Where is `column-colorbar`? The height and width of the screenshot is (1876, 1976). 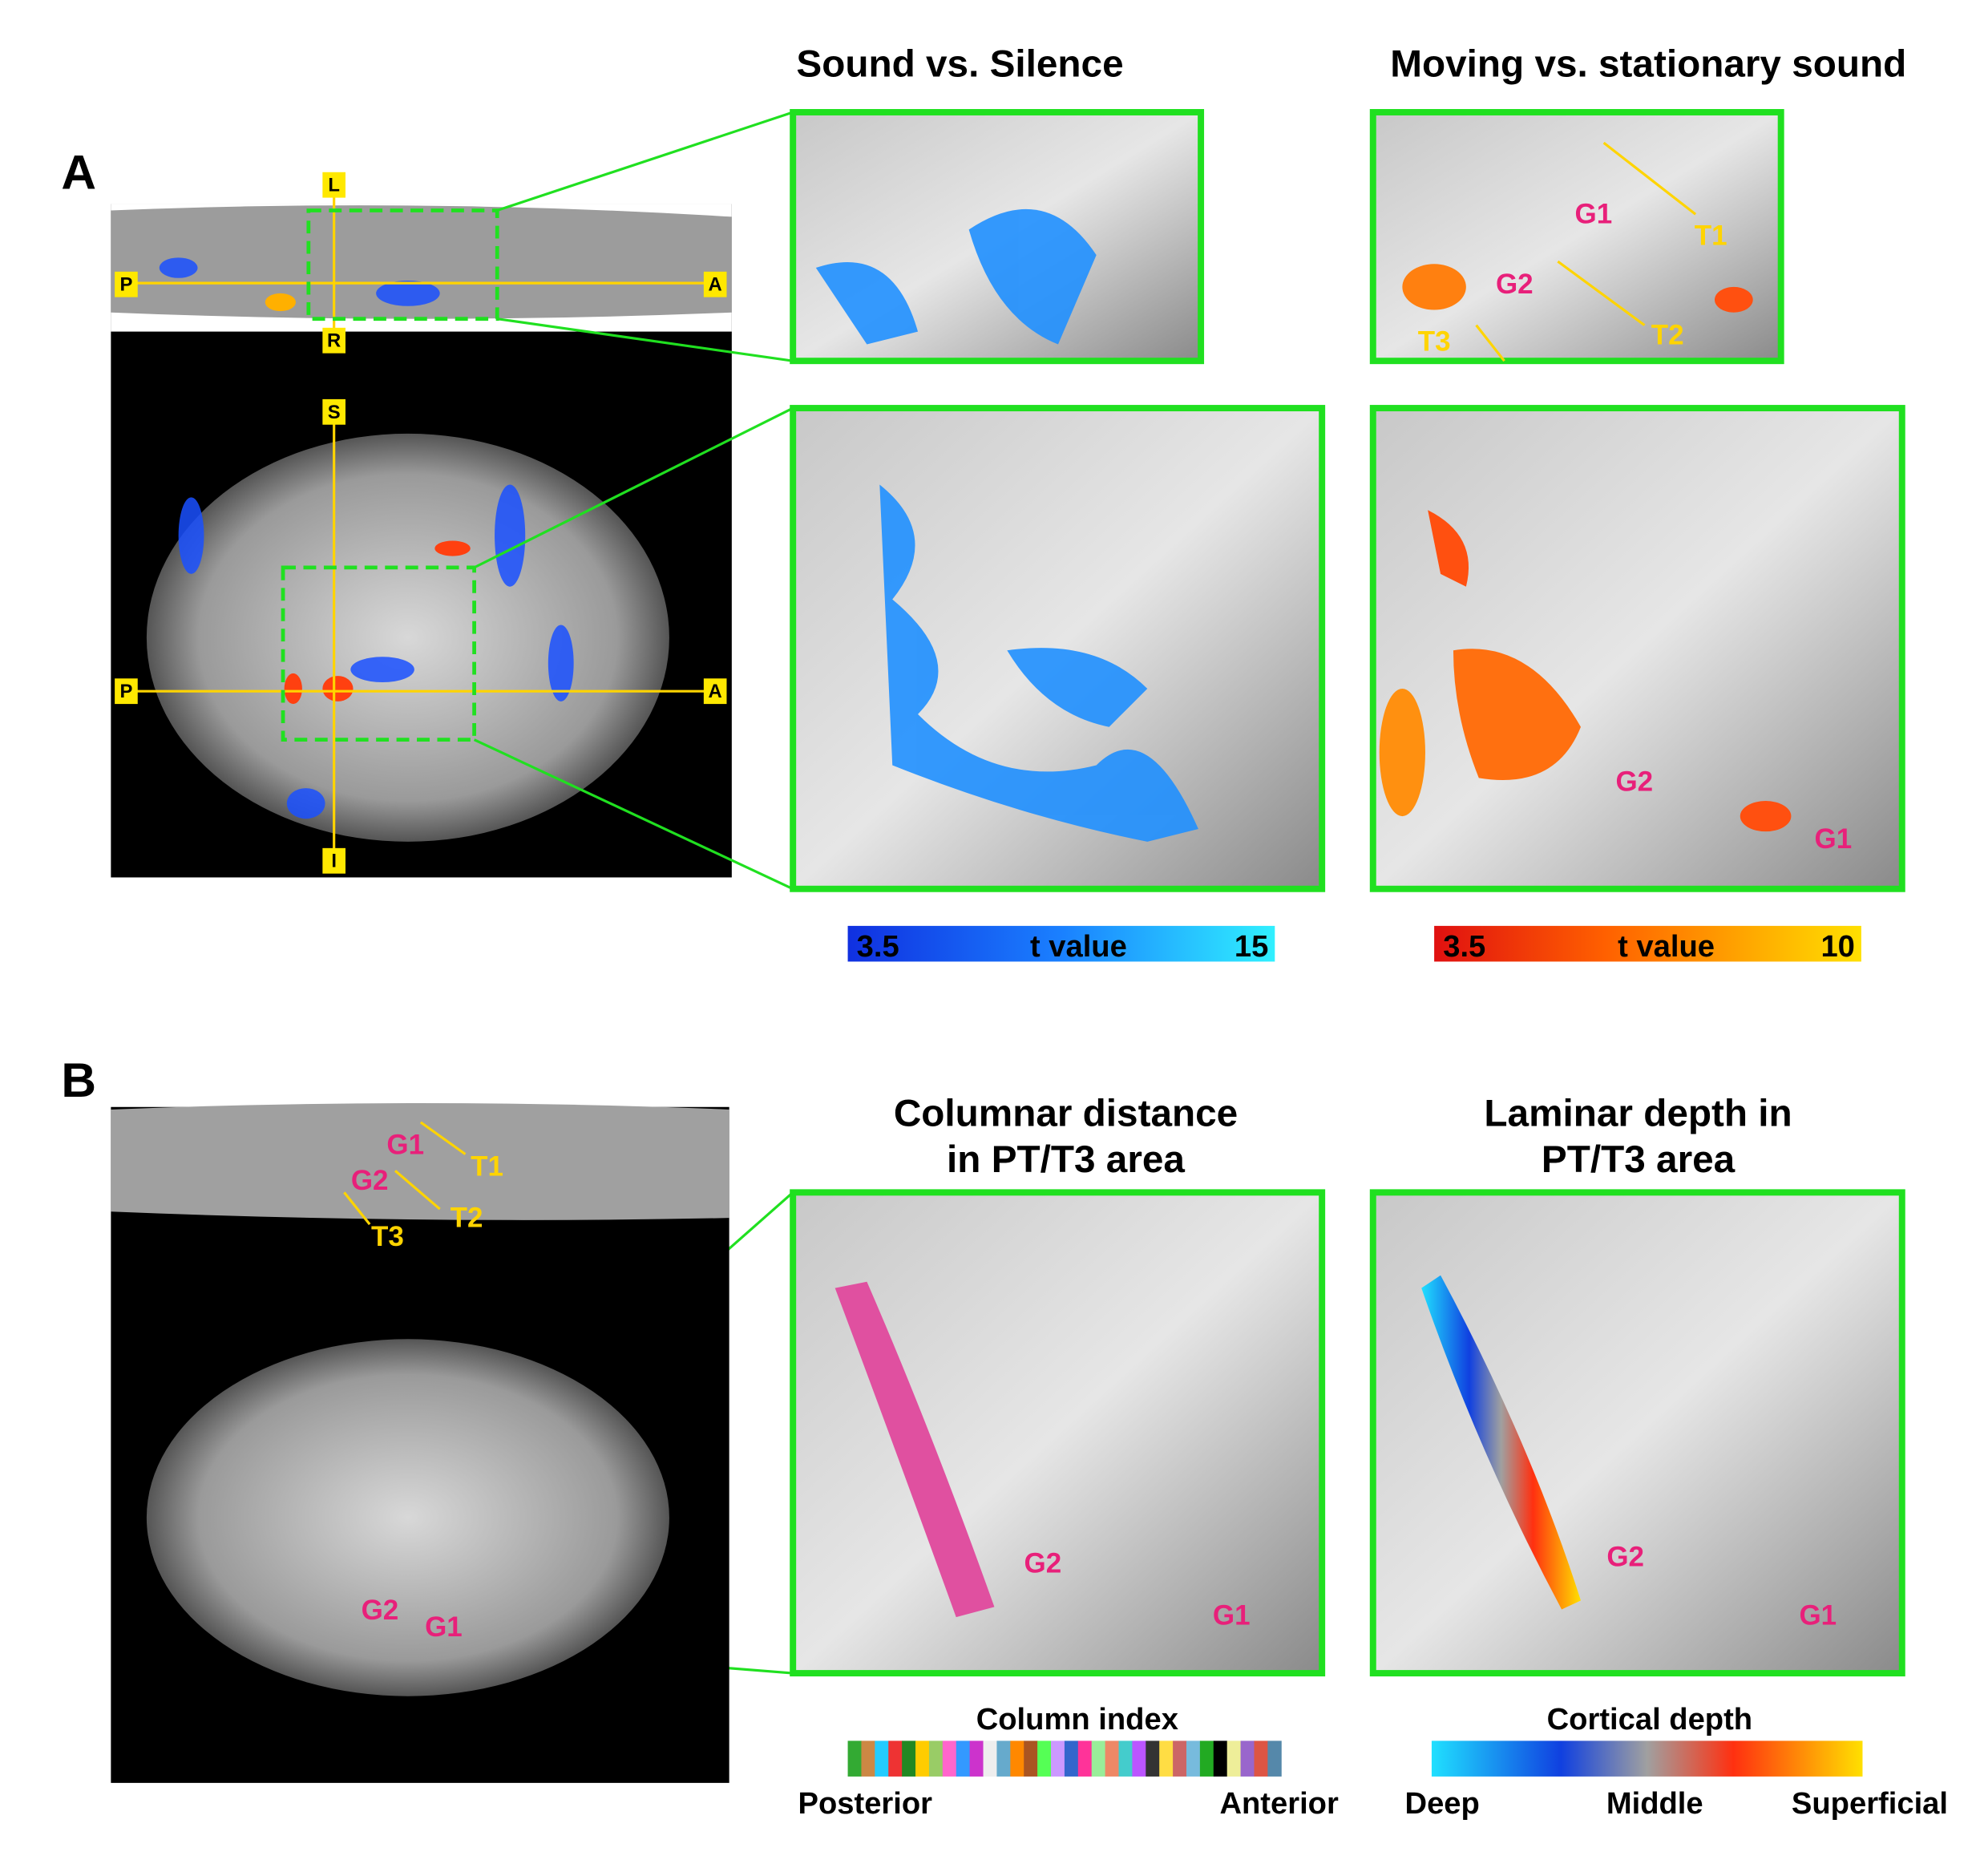 column-colorbar is located at coordinates (1064, 1759).